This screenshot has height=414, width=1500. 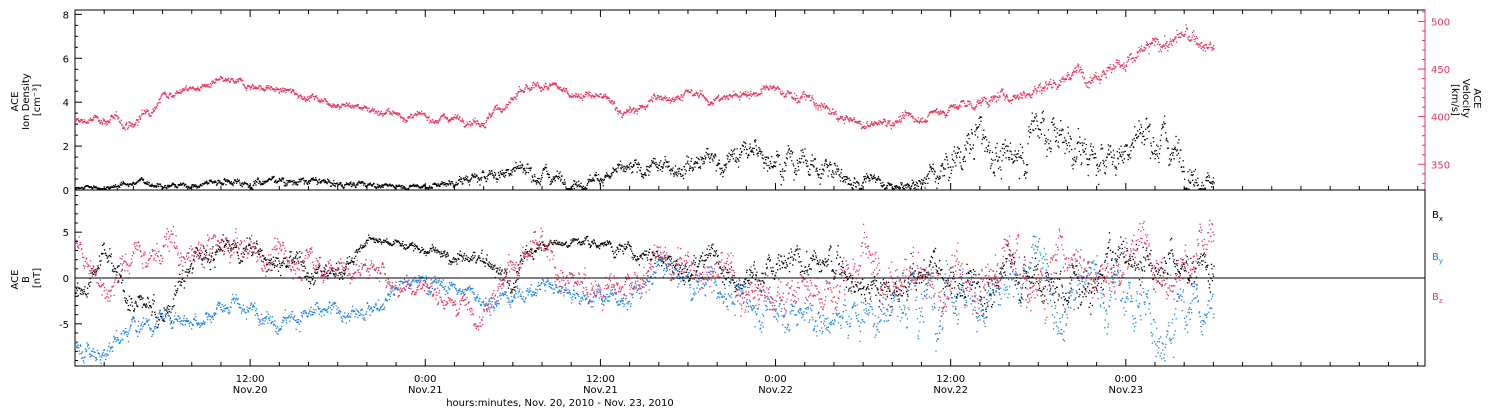 I want to click on b-field-tick-label--5: -5, so click(x=64, y=325).